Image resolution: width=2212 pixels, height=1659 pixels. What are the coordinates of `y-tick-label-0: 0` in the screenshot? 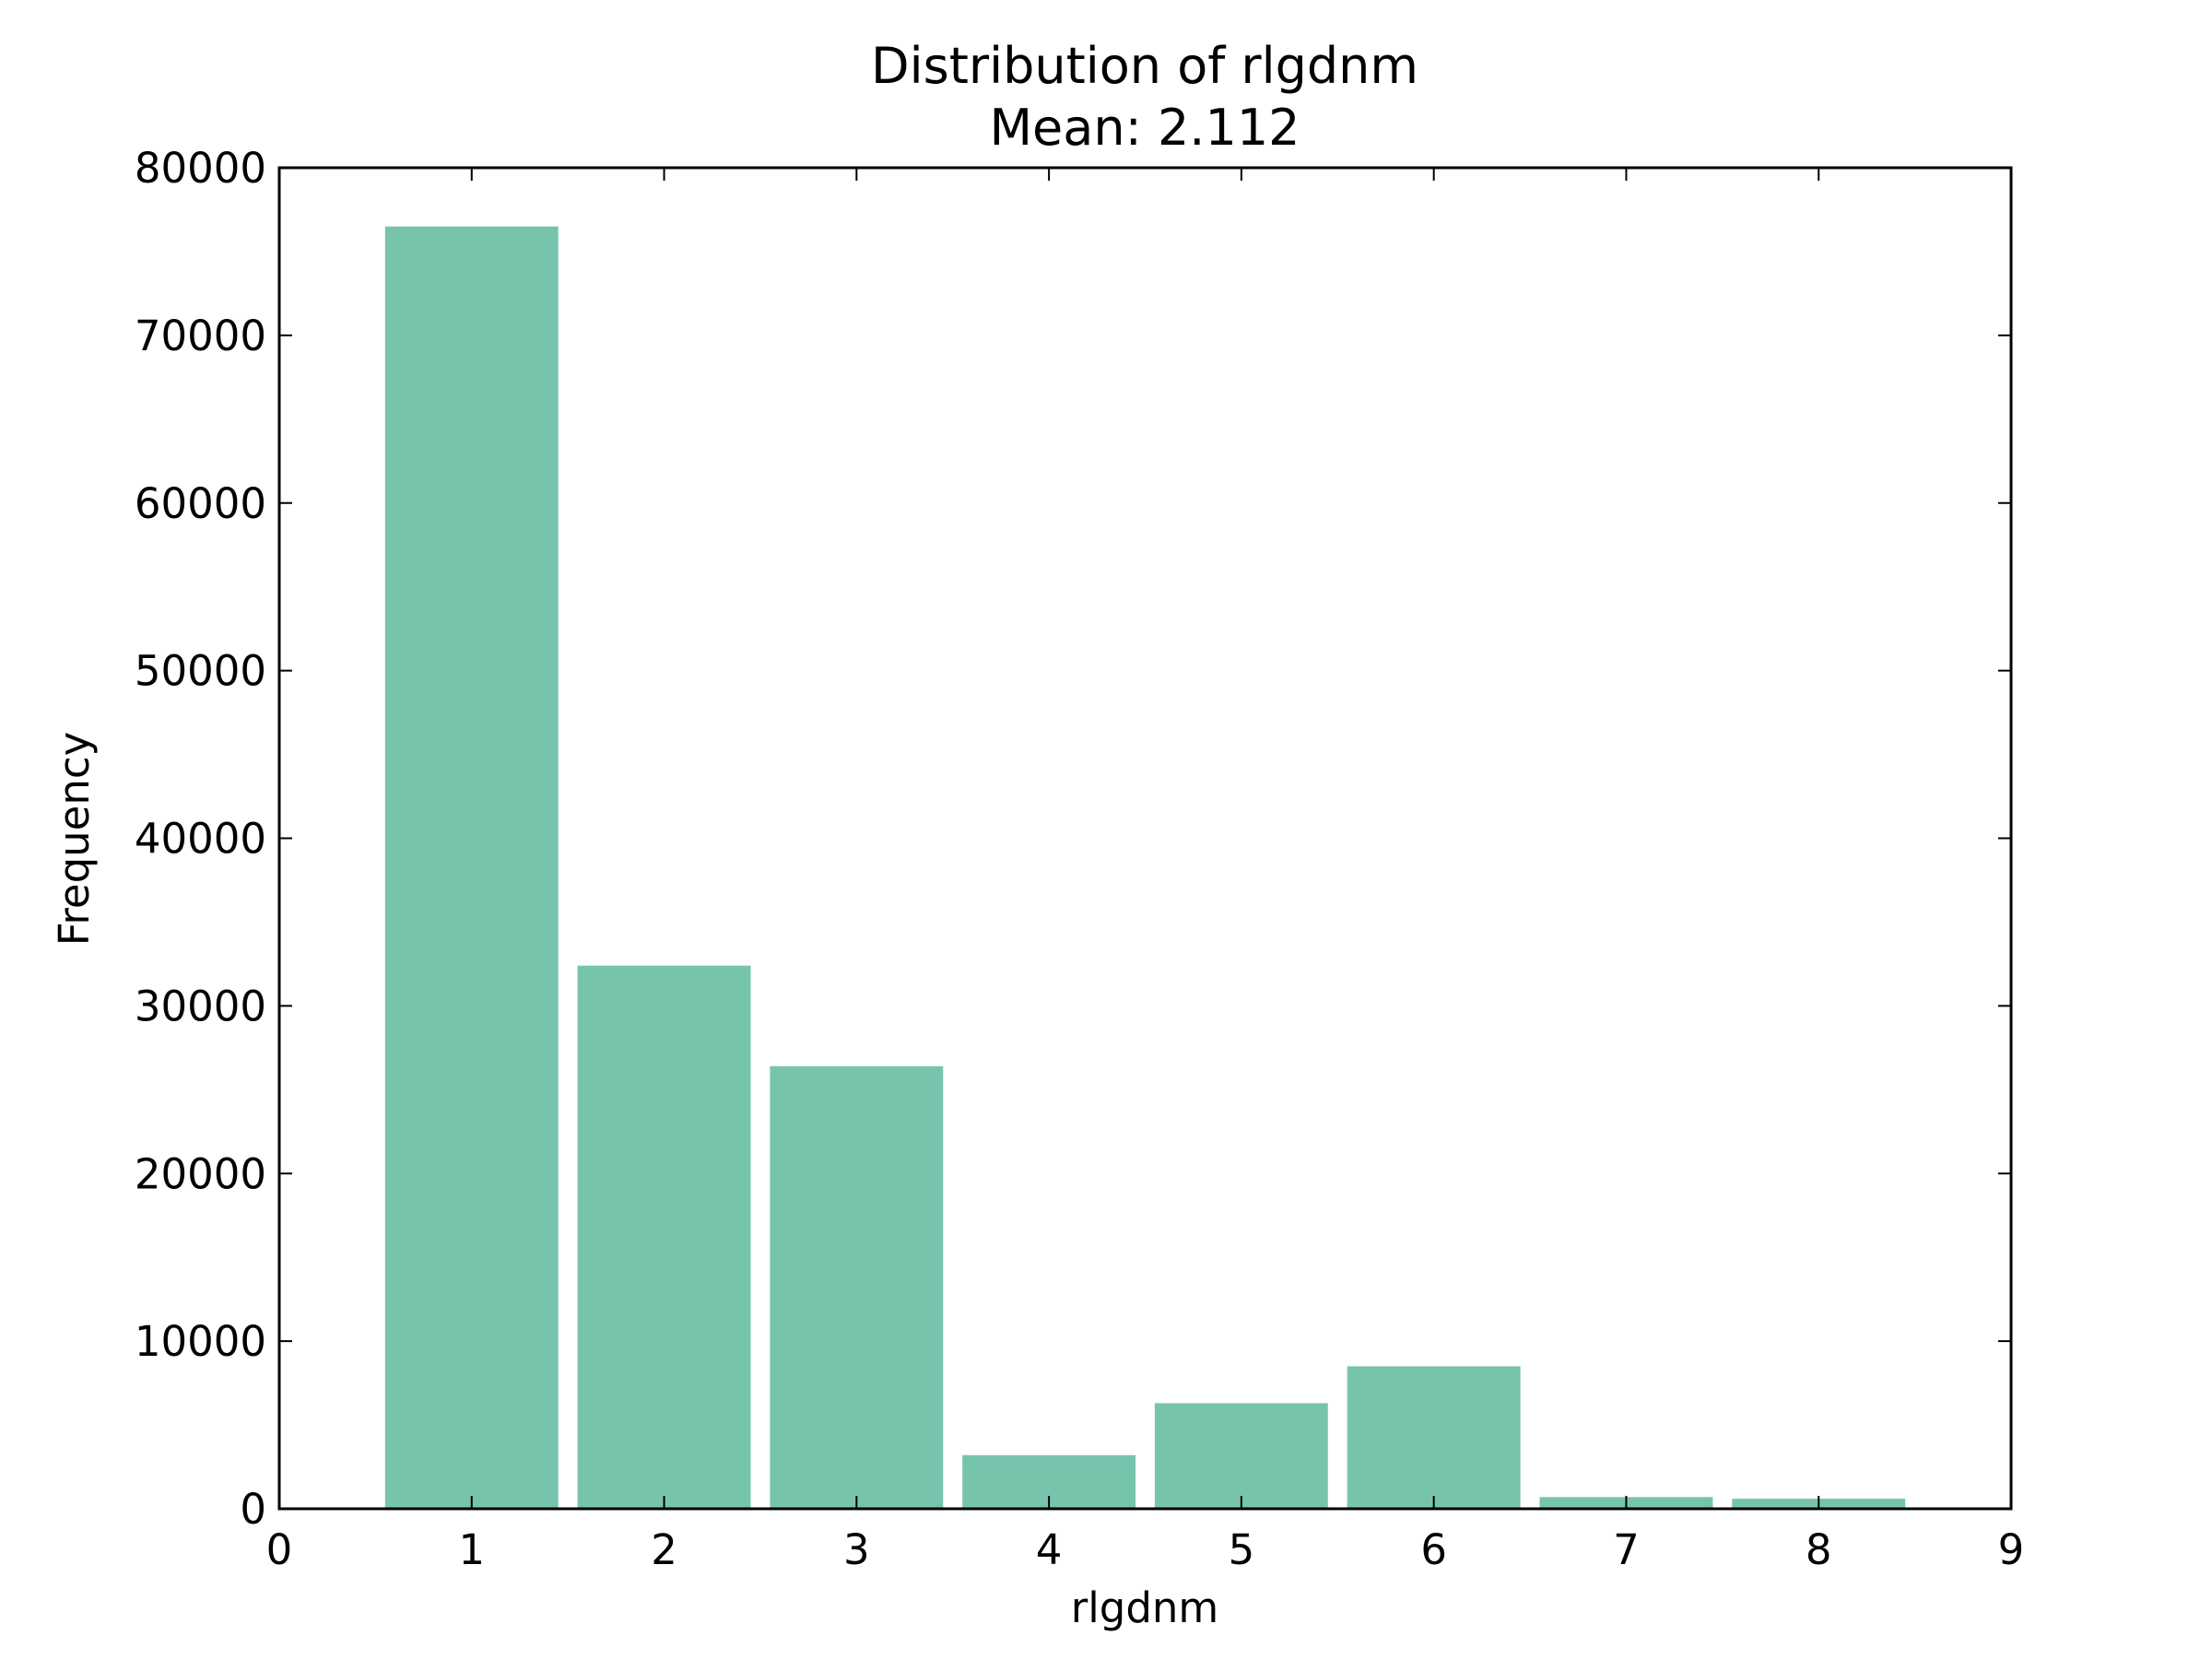 It's located at (253, 1509).